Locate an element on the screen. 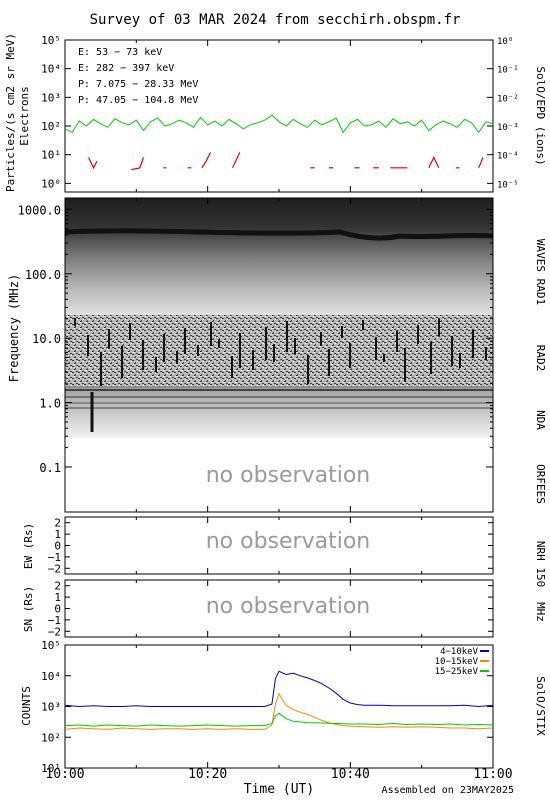 Image resolution: width=550 pixels, height=800 pixels. epd-ytick-label: 10² is located at coordinates (51, 126).